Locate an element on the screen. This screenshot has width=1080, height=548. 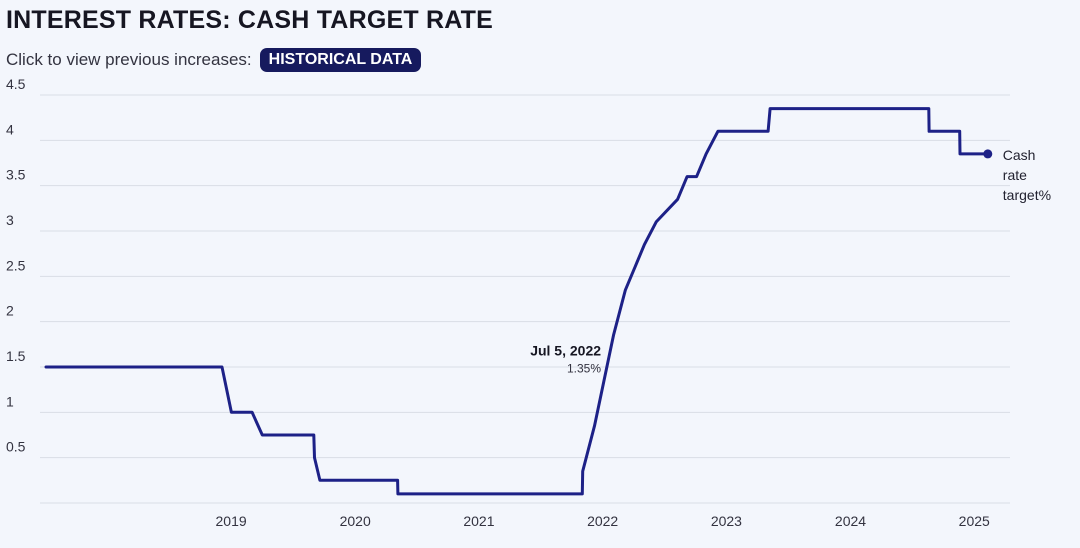
y-axis-ticks: 0.5 1 1.5 2 2.5 3 3.5 4 4.5 is located at coordinates (16, 265).